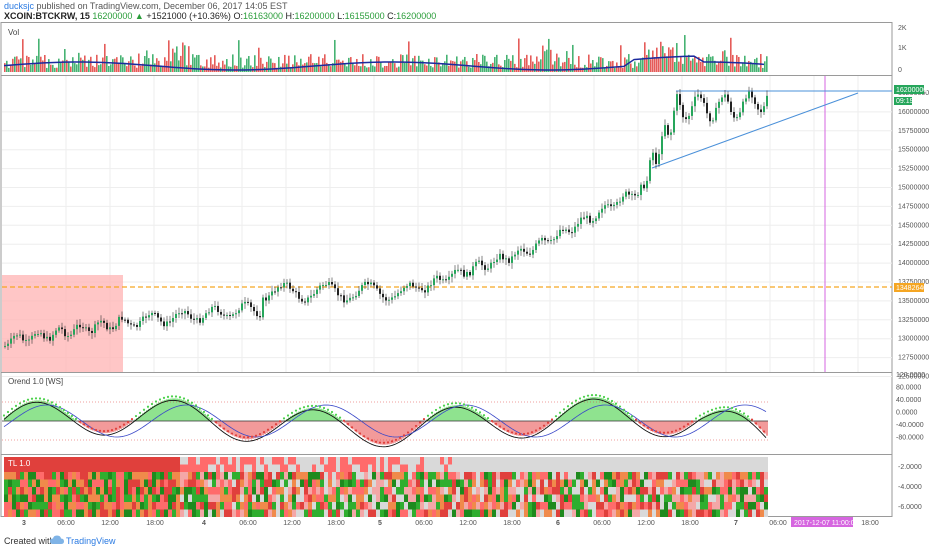  What do you see at coordinates (19, 6) in the screenshot?
I see `author-link: ducksjc` at bounding box center [19, 6].